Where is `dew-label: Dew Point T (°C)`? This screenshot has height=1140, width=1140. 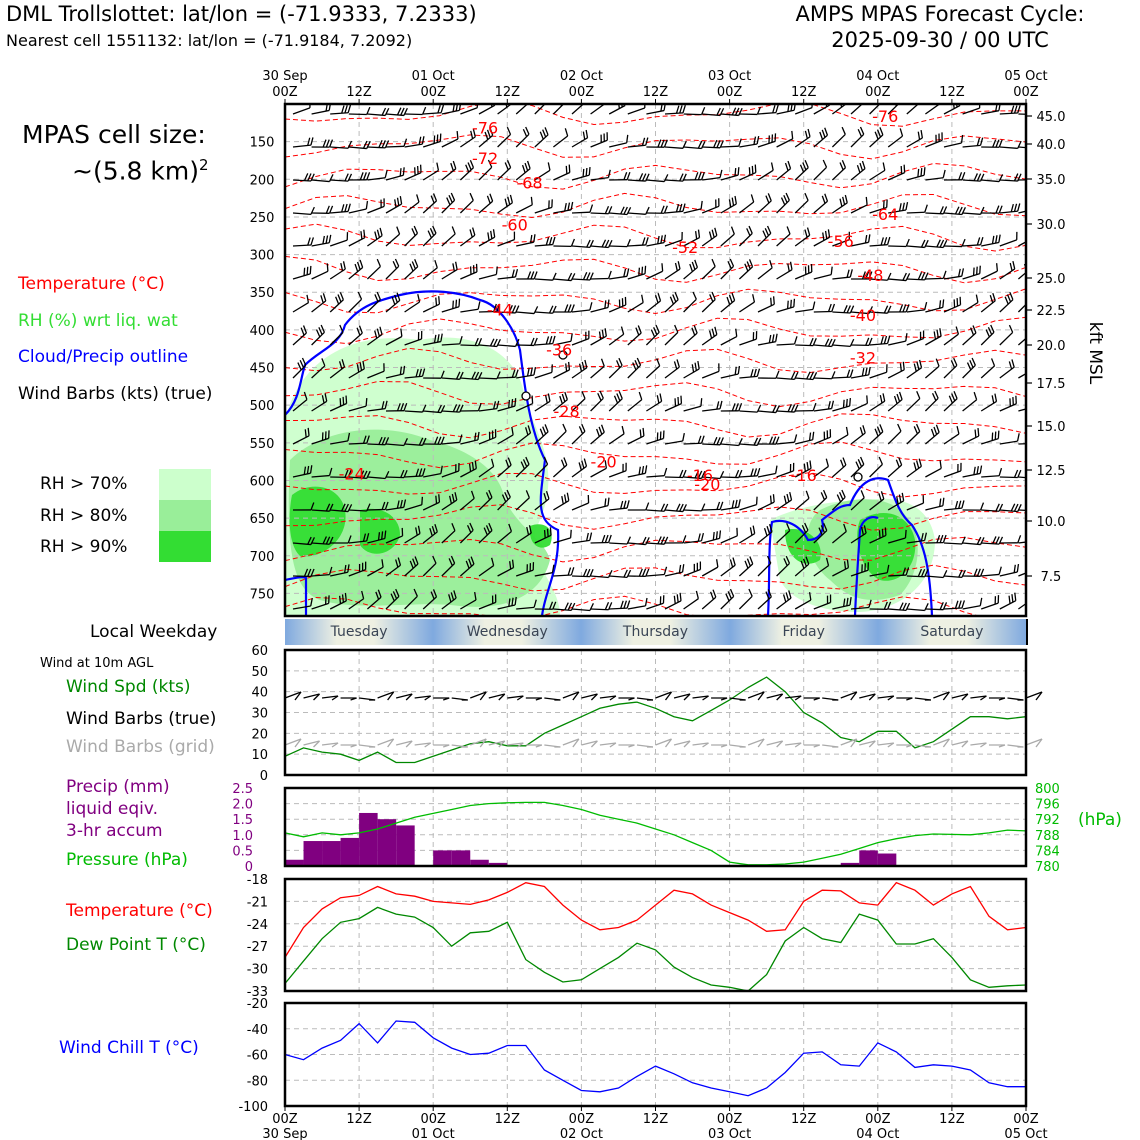
dew-label: Dew Point T (°C) is located at coordinates (136, 945).